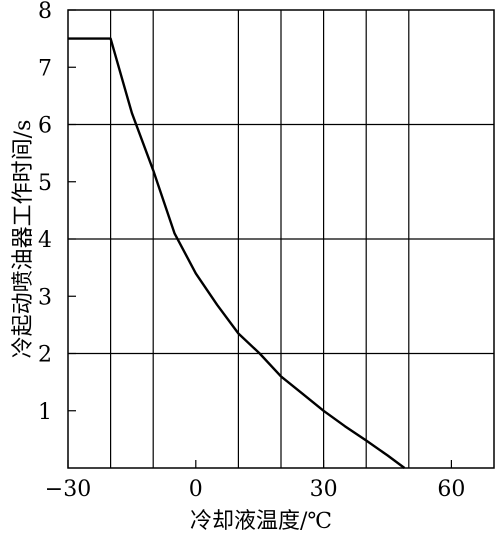 This screenshot has height=536, width=496. Describe the element at coordinates (45, 126) in the screenshot. I see `y-tick-label: 6` at that location.